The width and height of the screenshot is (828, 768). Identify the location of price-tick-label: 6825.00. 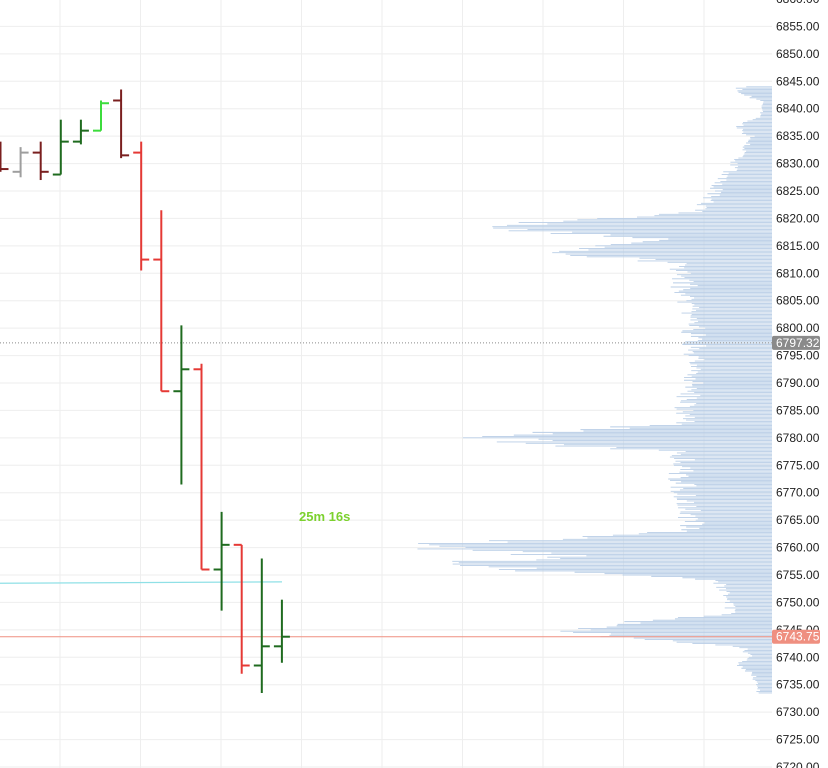
(798, 191).